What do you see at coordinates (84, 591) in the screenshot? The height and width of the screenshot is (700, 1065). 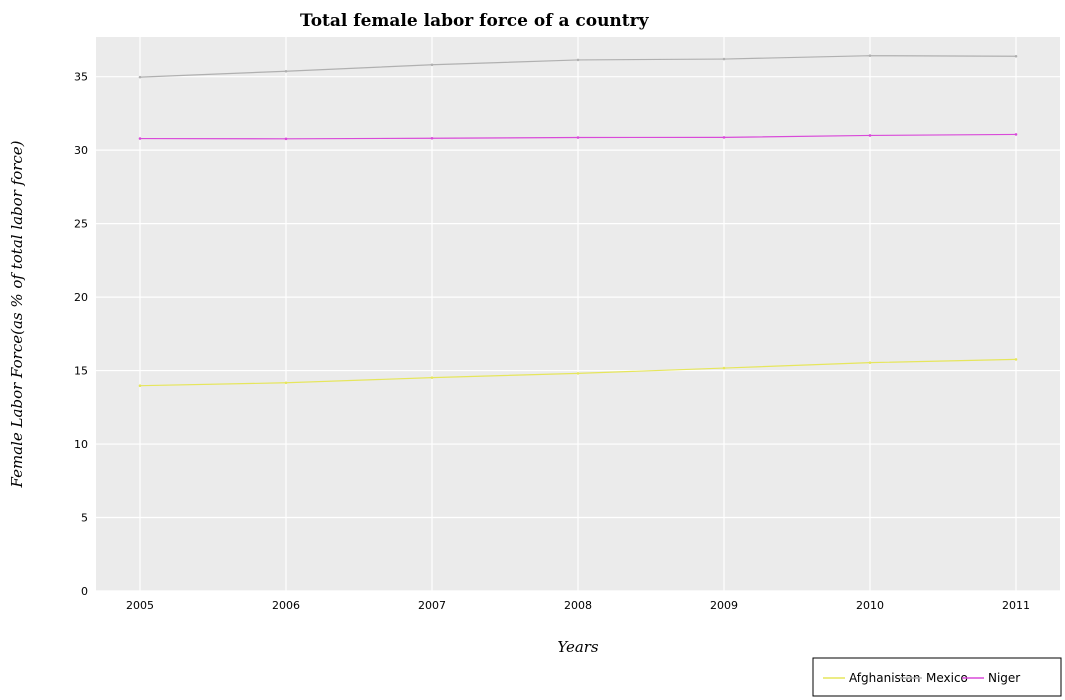 I see `y-tick-label: 0` at bounding box center [84, 591].